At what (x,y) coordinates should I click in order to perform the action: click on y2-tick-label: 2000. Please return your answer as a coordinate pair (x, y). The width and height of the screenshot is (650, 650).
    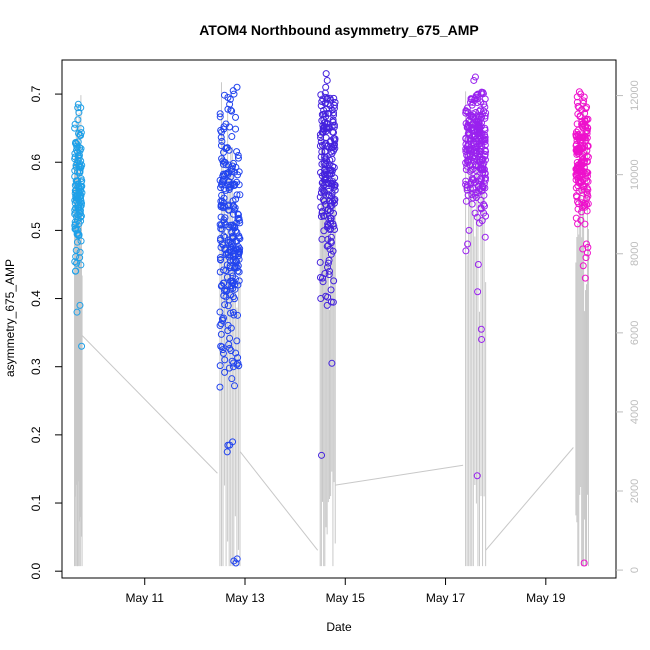
    Looking at the image, I should click on (635, 491).